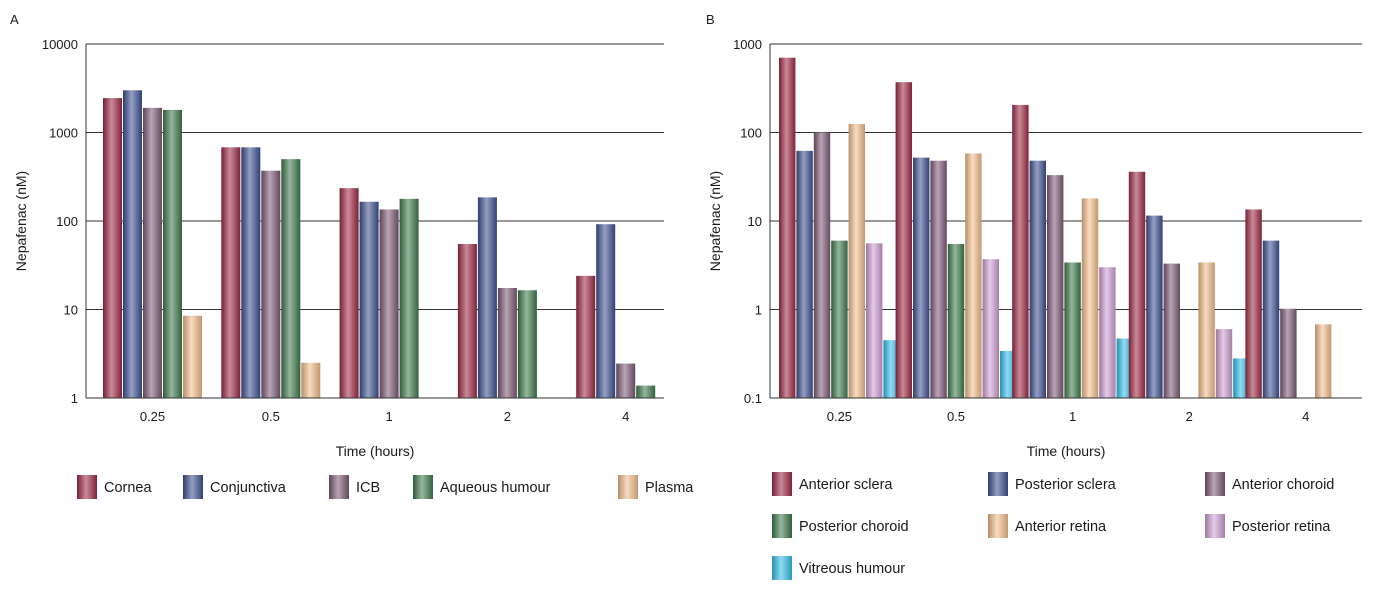  Describe the element at coordinates (874, 320) in the screenshot. I see `bar-posterior-retina-0.25` at that location.